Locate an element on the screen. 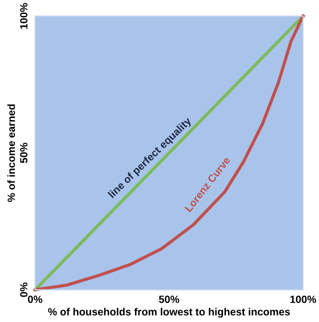 The width and height of the screenshot is (319, 322). y-tick-label: 50% is located at coordinates (24, 153).